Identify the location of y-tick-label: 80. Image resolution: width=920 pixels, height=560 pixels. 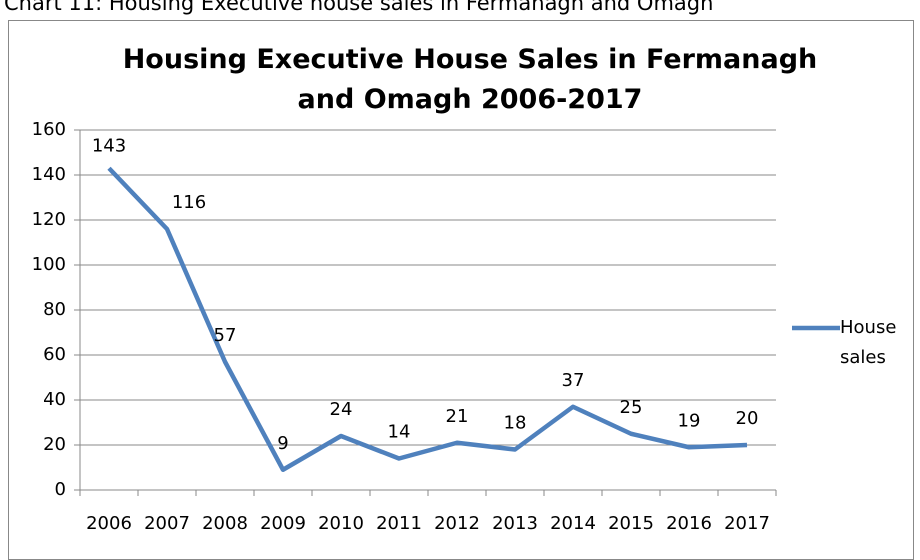
(54, 309).